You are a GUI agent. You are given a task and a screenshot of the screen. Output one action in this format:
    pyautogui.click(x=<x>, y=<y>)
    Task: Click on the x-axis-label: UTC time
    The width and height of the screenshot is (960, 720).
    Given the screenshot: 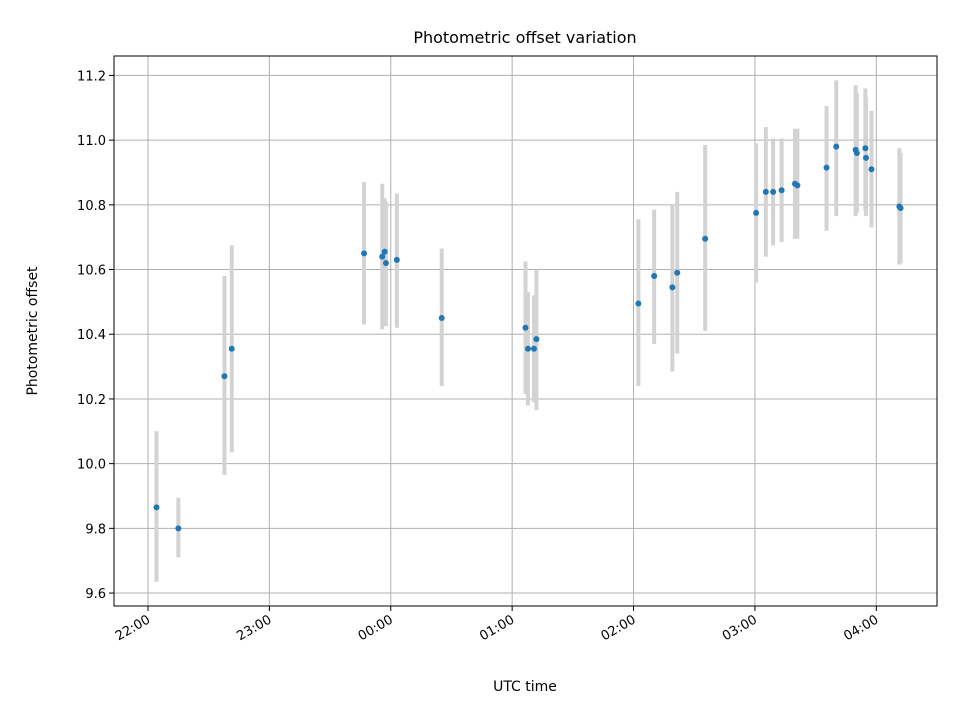 What is the action you would take?
    pyautogui.click(x=525, y=687)
    